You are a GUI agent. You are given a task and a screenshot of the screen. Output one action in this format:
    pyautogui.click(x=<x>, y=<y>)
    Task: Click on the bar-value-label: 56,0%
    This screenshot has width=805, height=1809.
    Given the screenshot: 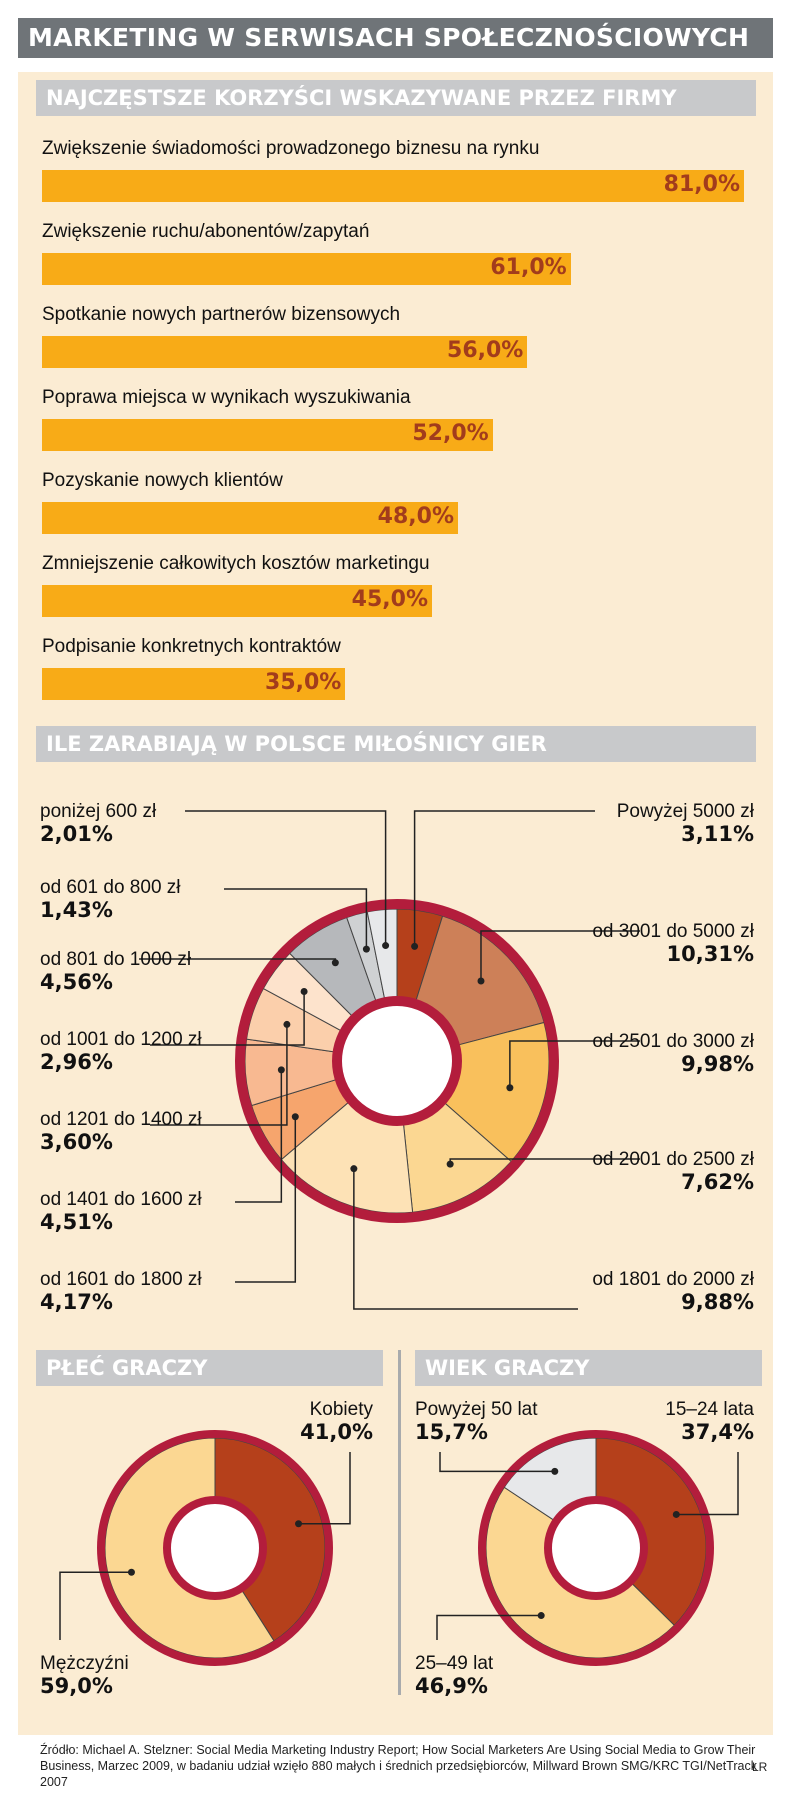 What is the action you would take?
    pyautogui.click(x=485, y=350)
    